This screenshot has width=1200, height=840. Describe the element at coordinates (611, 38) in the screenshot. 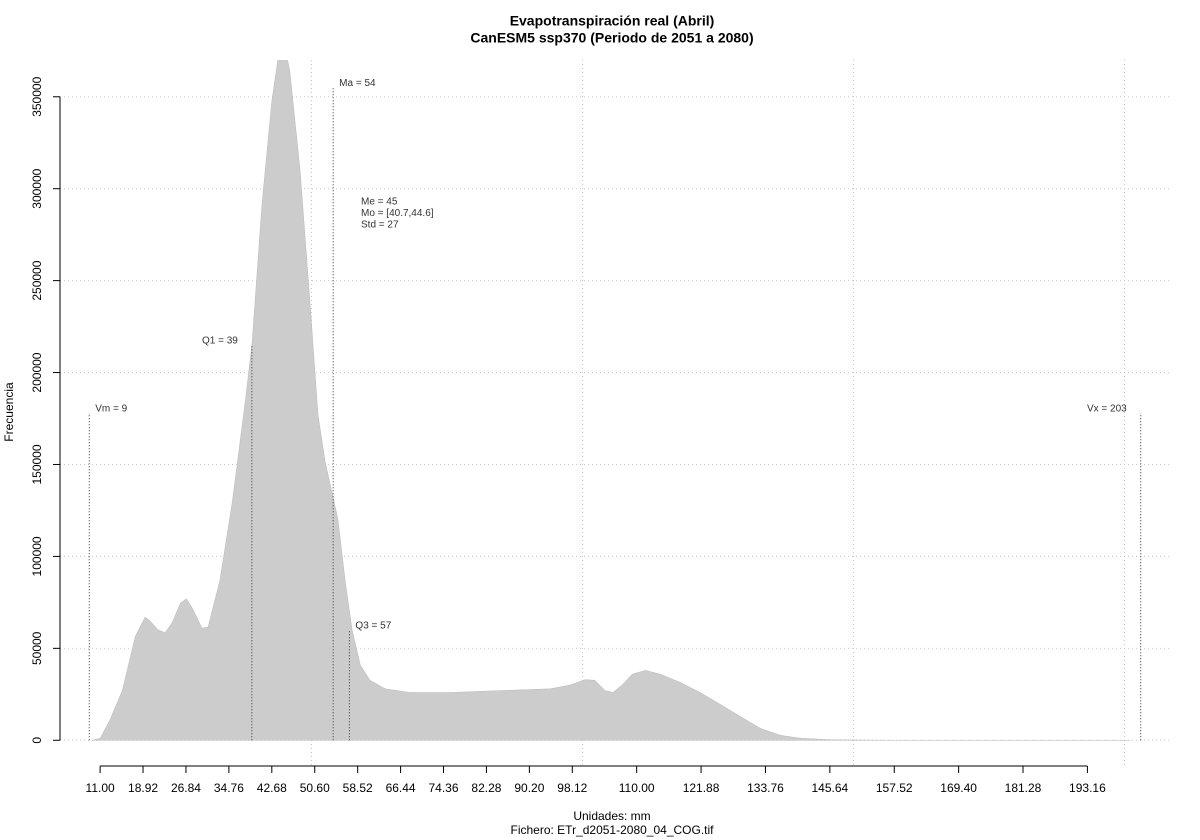

I see `chart-subtitle: CanESM5 ssp370 (Periodo de 2051 a 2080)` at that location.